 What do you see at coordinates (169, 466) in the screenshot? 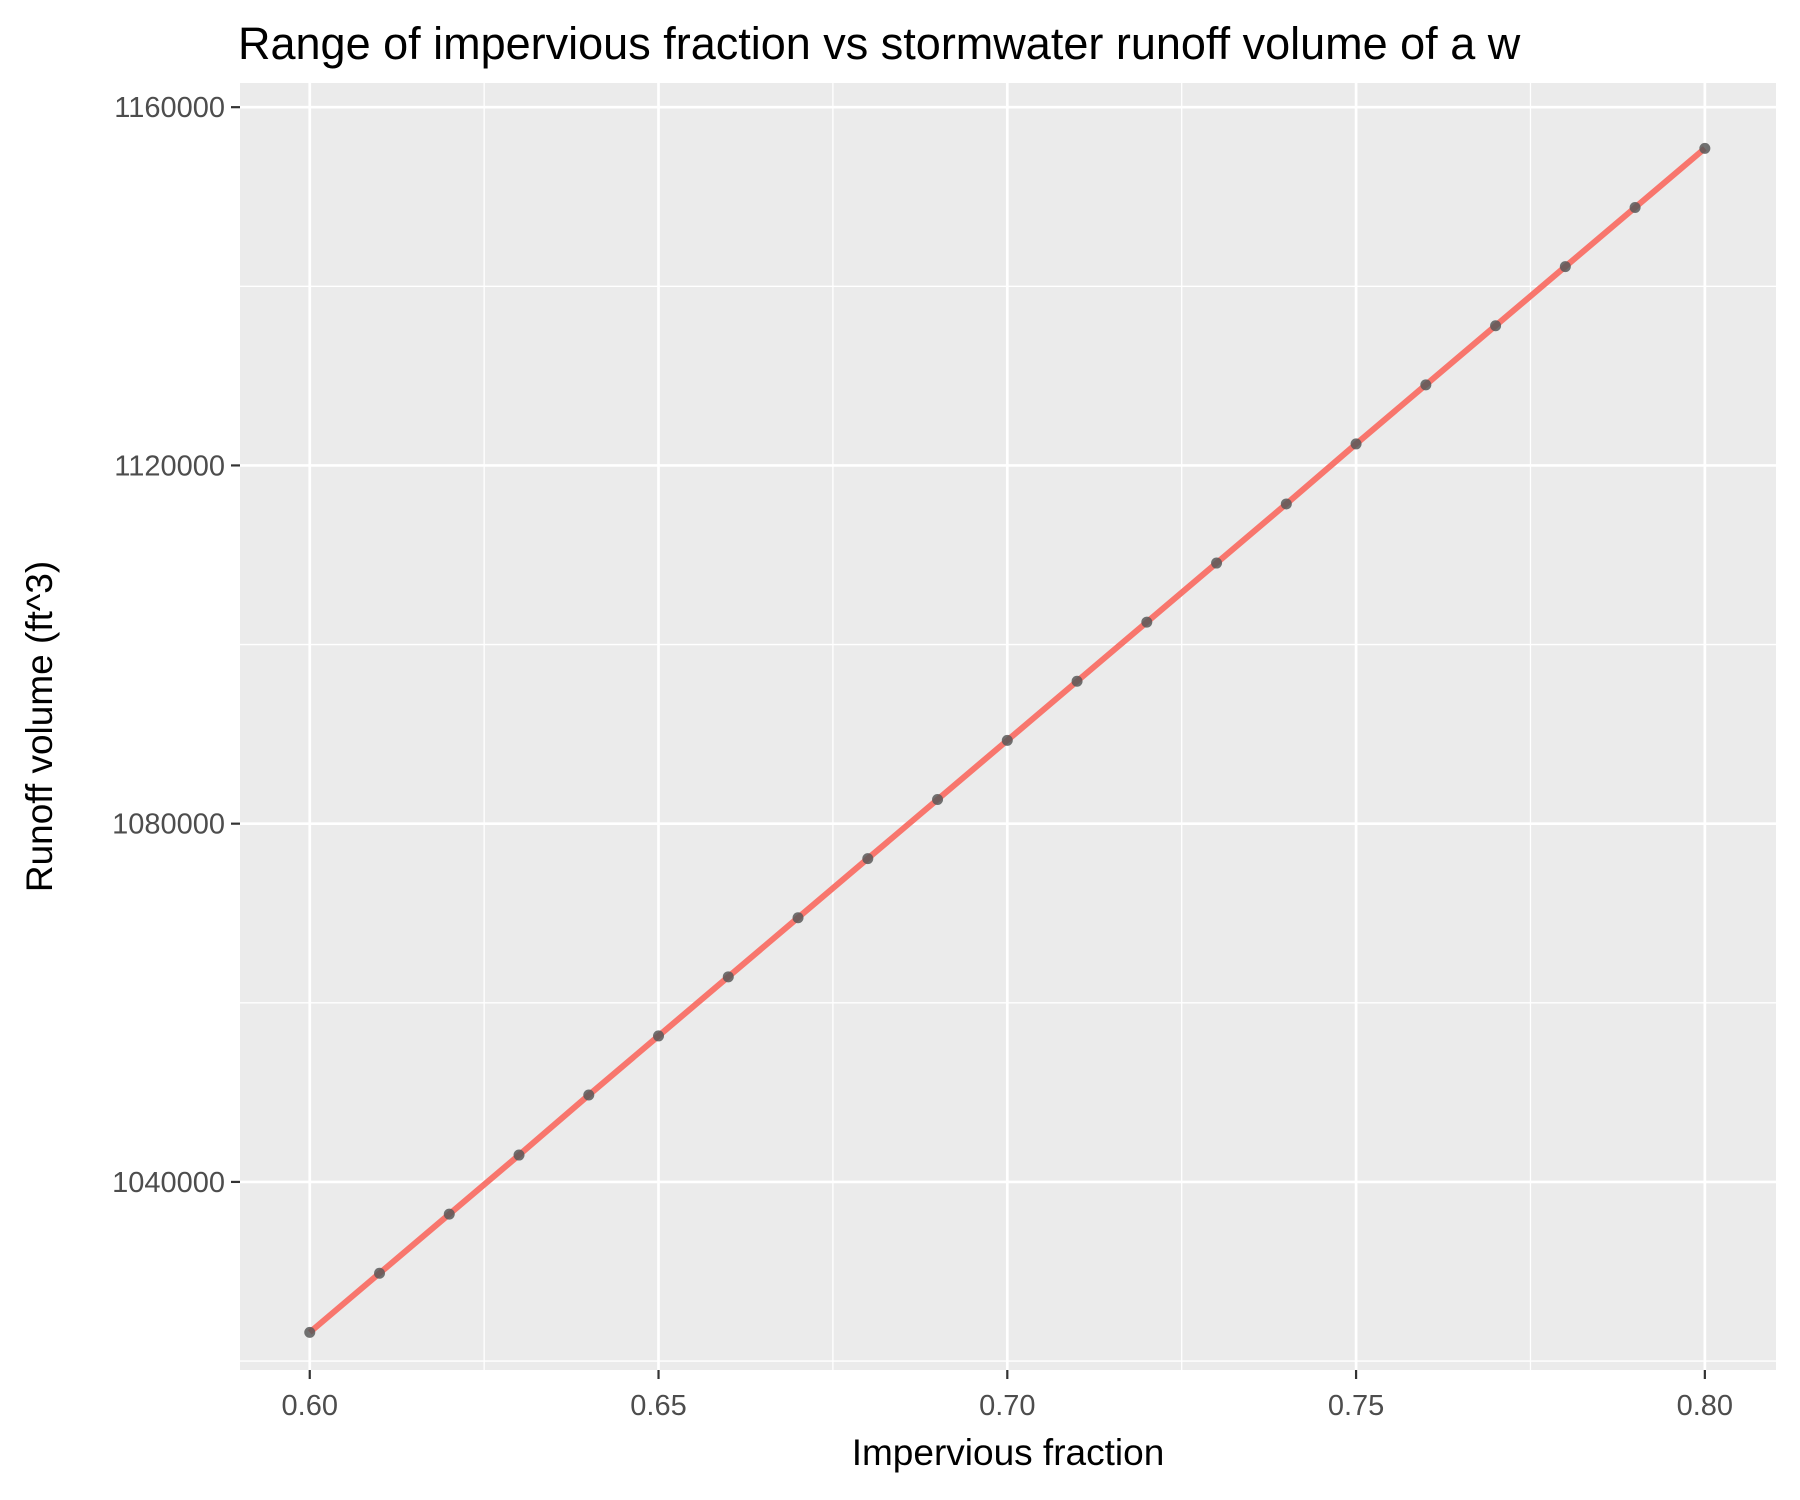
I see `y-tick-label: 1120000` at bounding box center [169, 466].